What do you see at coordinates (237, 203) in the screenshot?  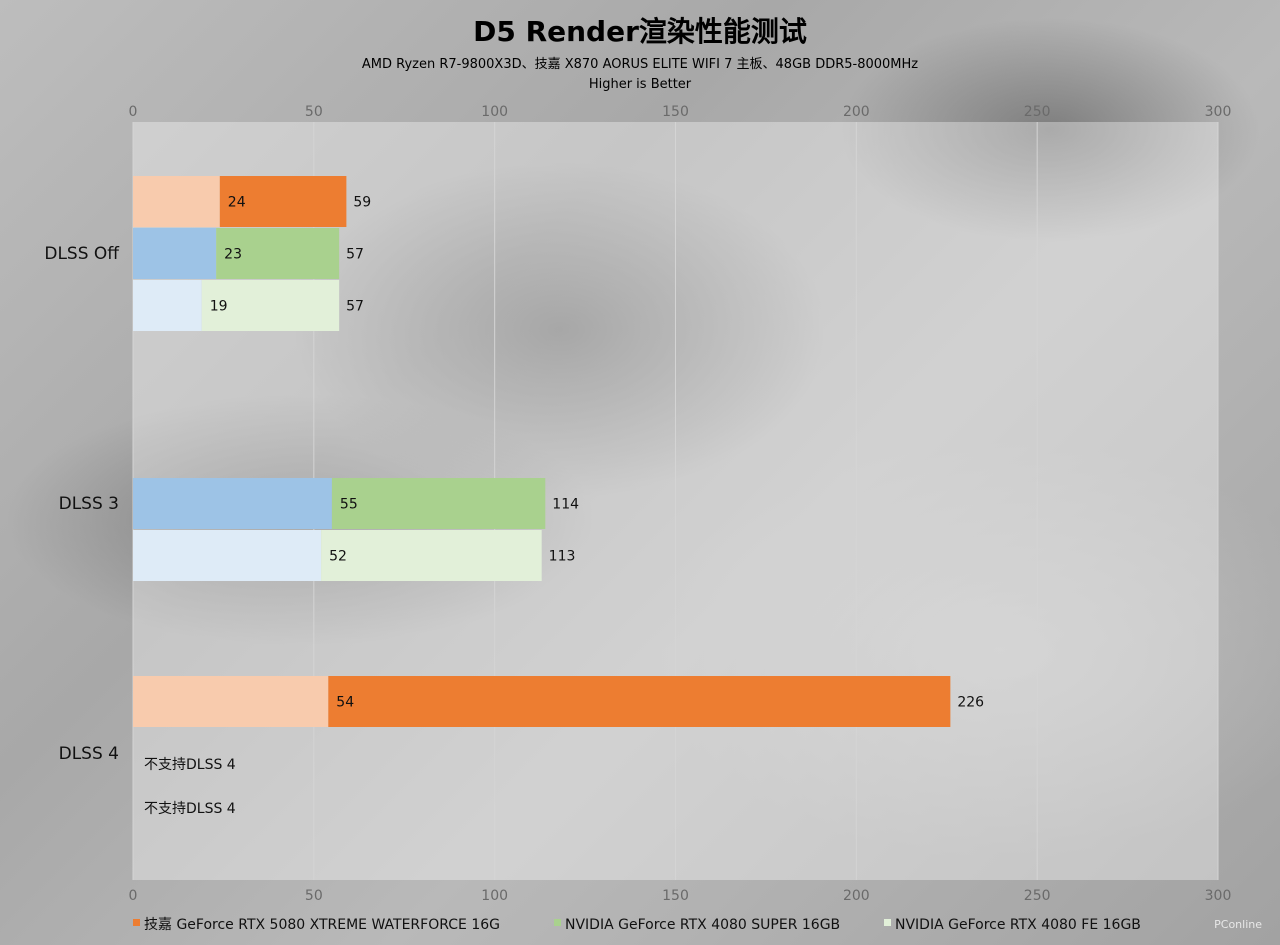 I see `inner-value-label: 24` at bounding box center [237, 203].